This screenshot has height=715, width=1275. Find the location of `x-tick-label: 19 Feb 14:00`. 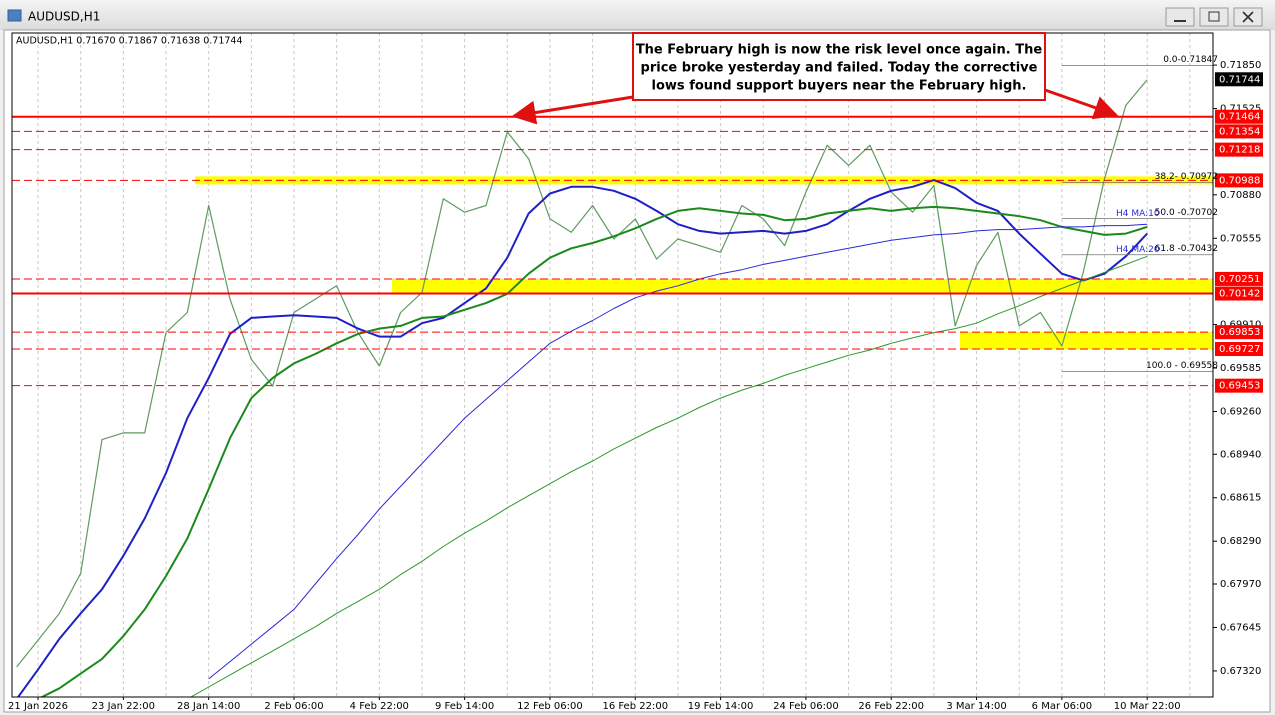

x-tick-label: 19 Feb 14:00 is located at coordinates (721, 706).